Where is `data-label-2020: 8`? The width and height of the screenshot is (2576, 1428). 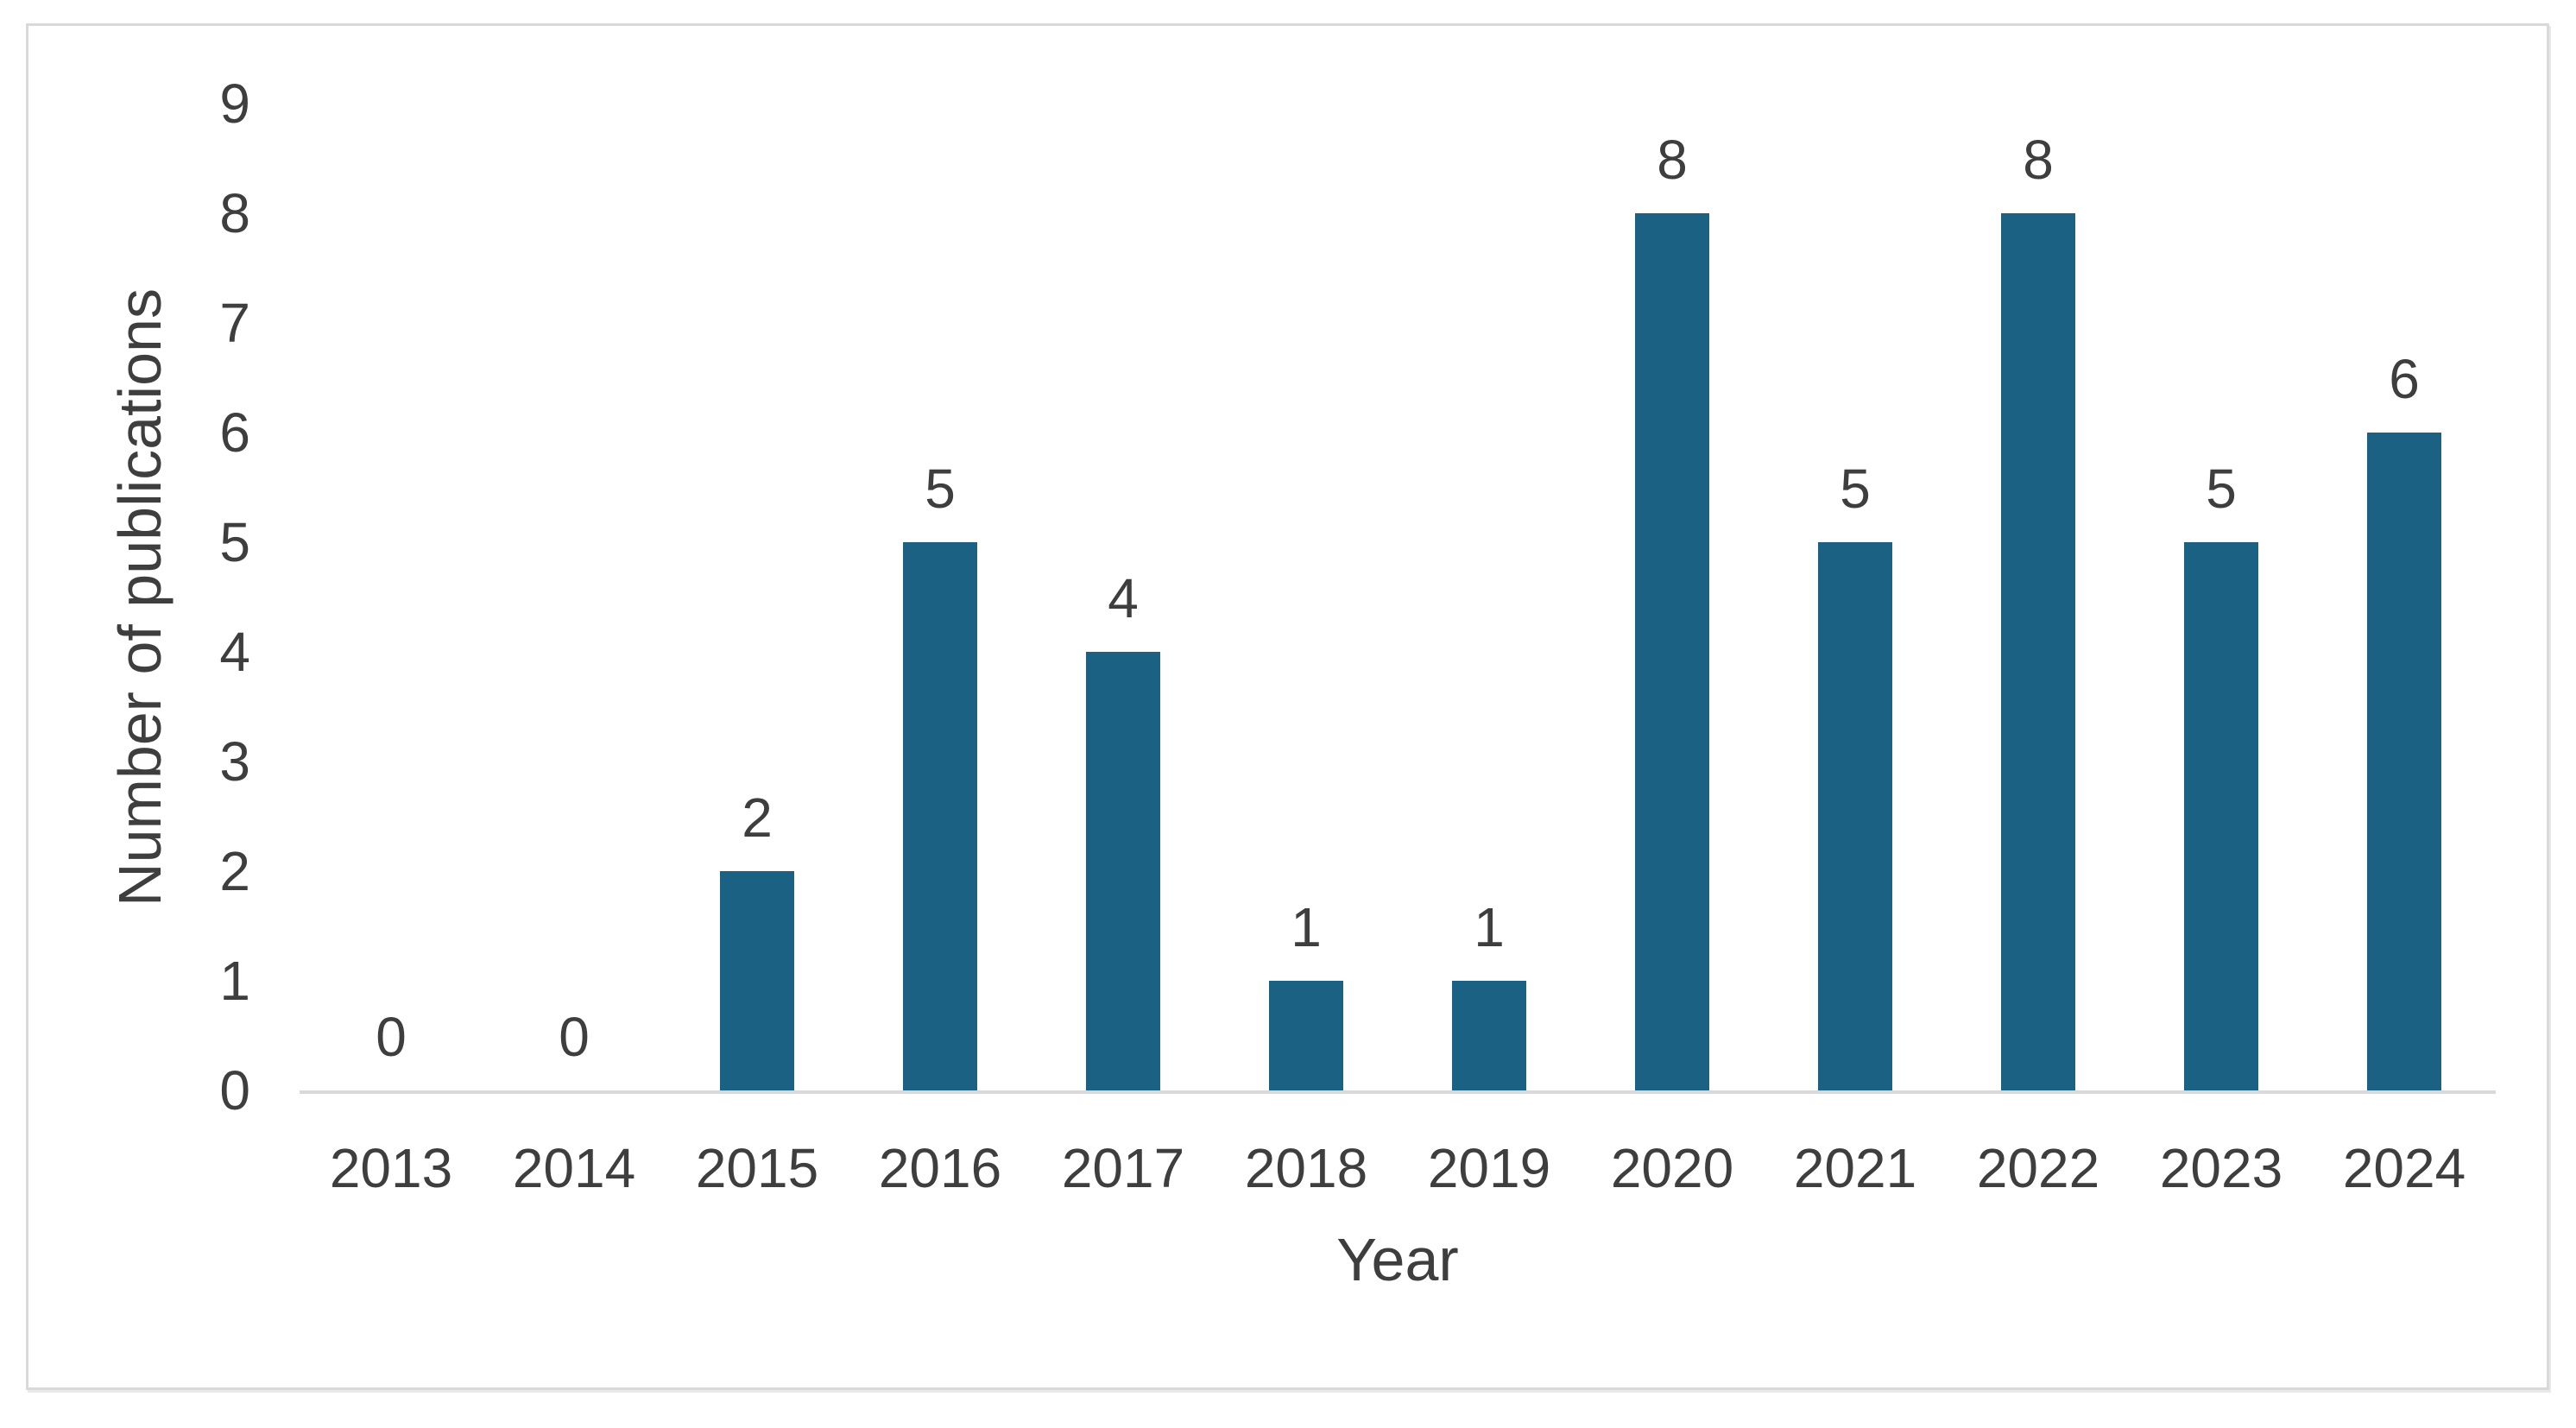 data-label-2020: 8 is located at coordinates (1672, 160).